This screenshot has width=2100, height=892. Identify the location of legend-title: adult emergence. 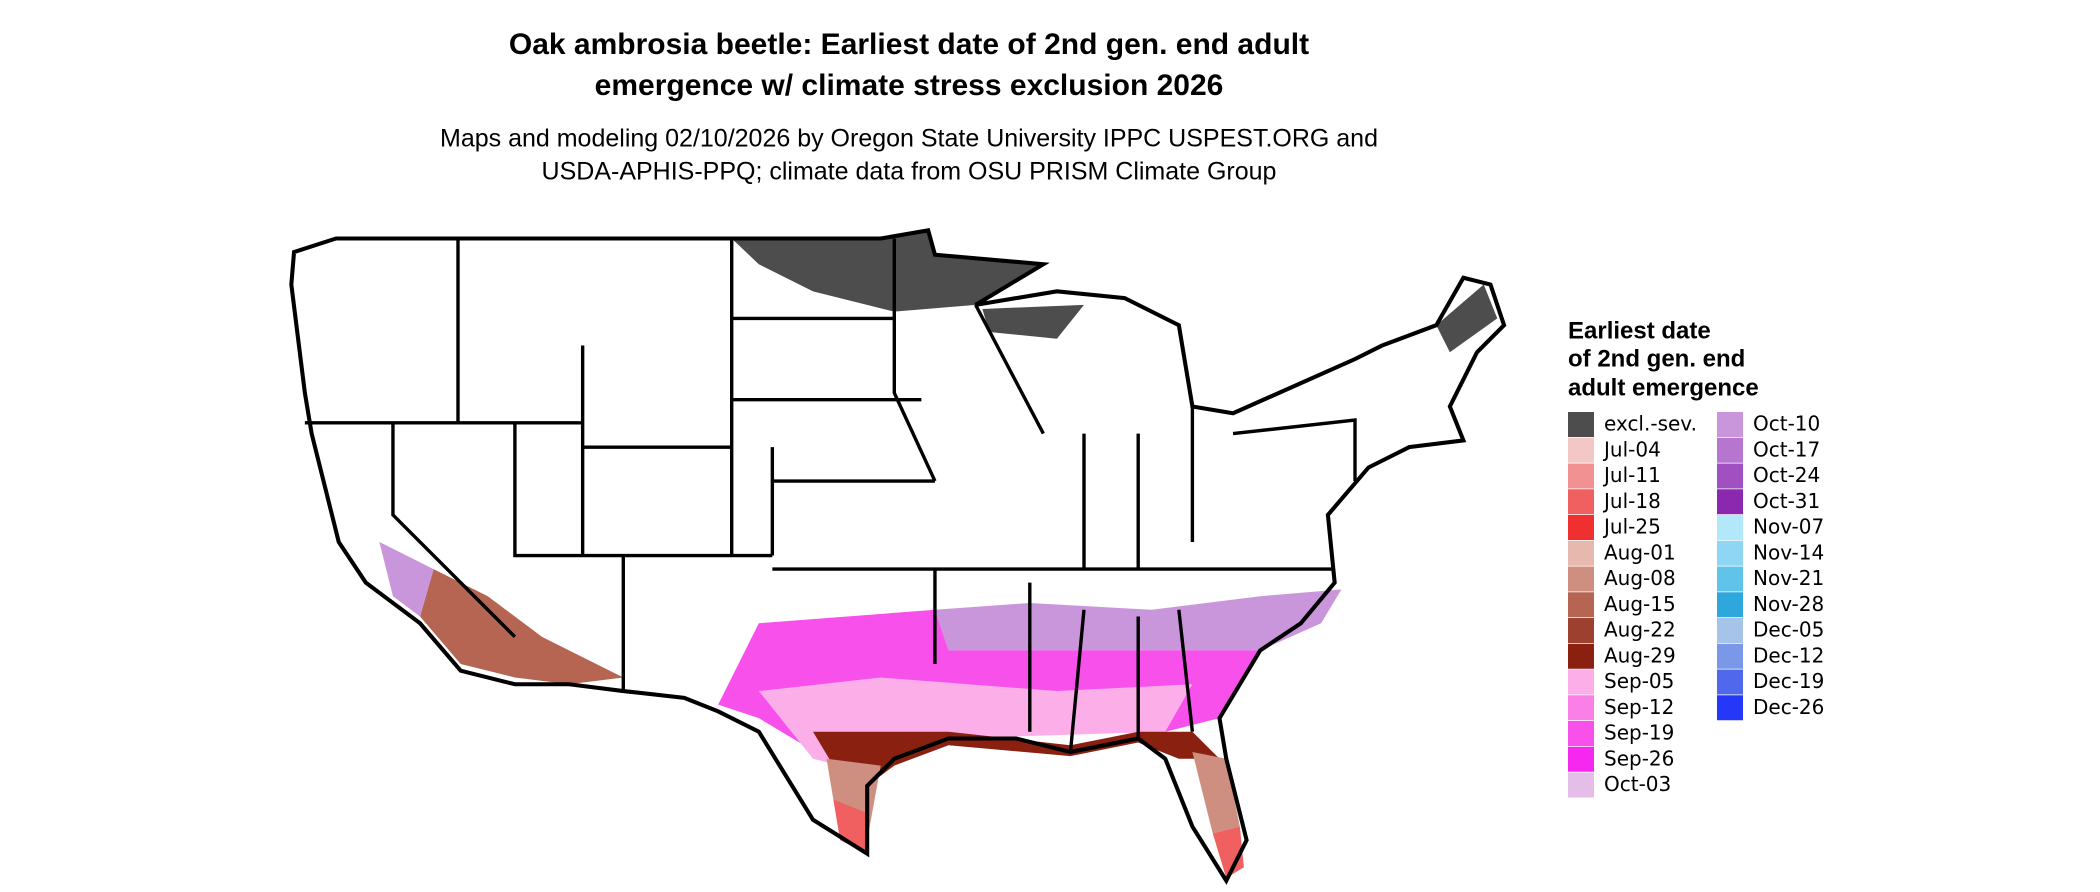
(1663, 387).